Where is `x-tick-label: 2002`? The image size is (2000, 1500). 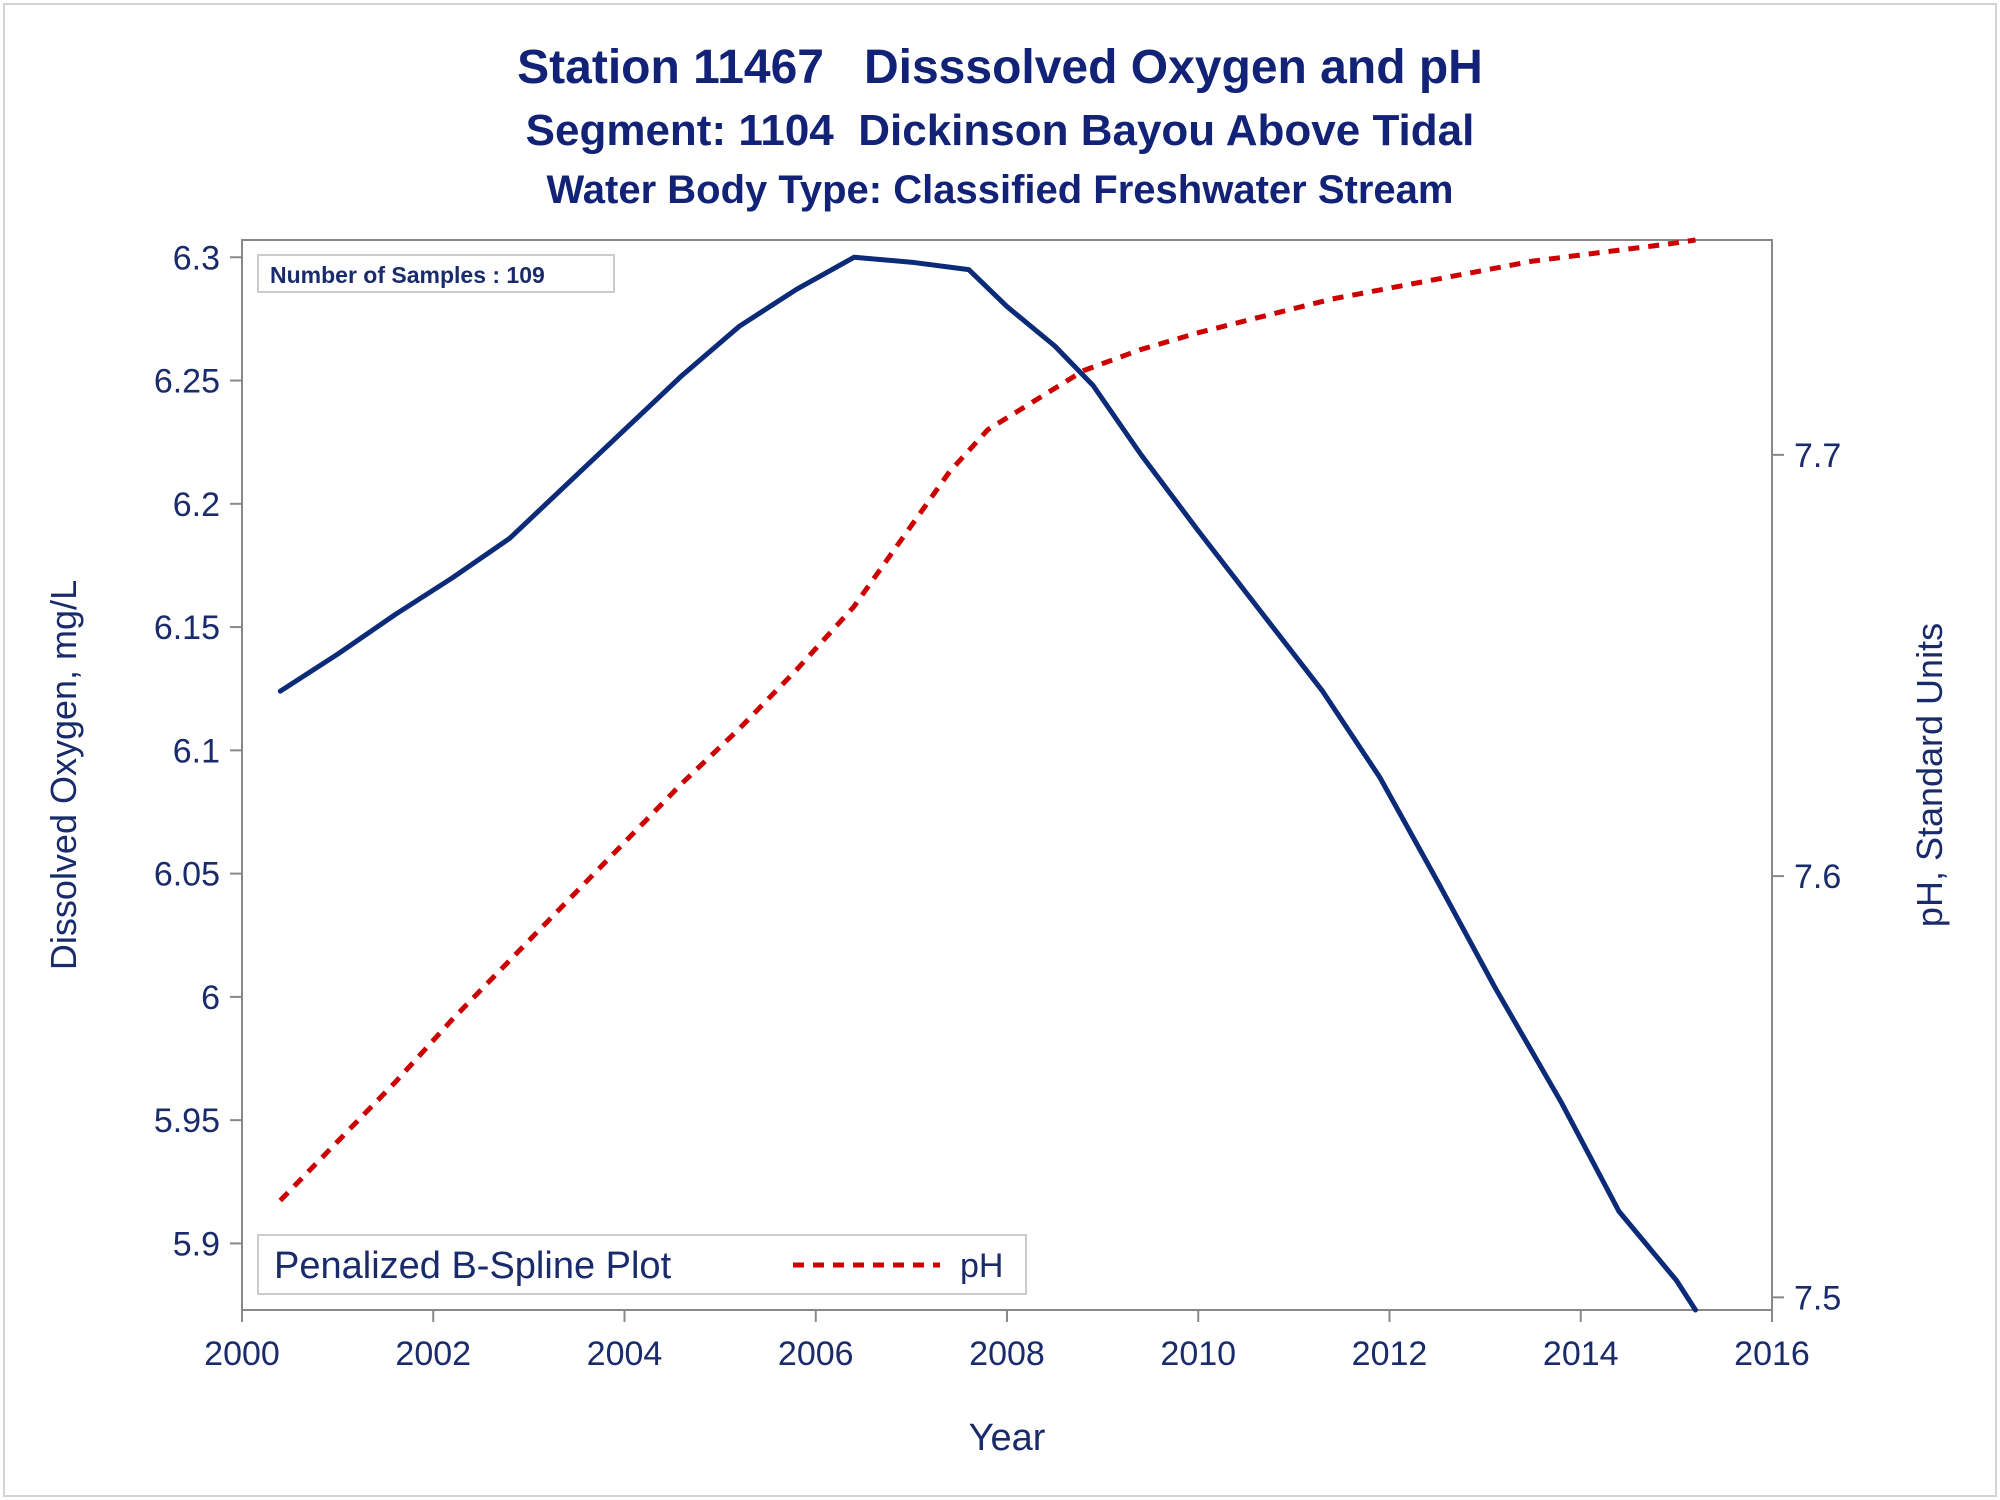 x-tick-label: 2002 is located at coordinates (433, 1354).